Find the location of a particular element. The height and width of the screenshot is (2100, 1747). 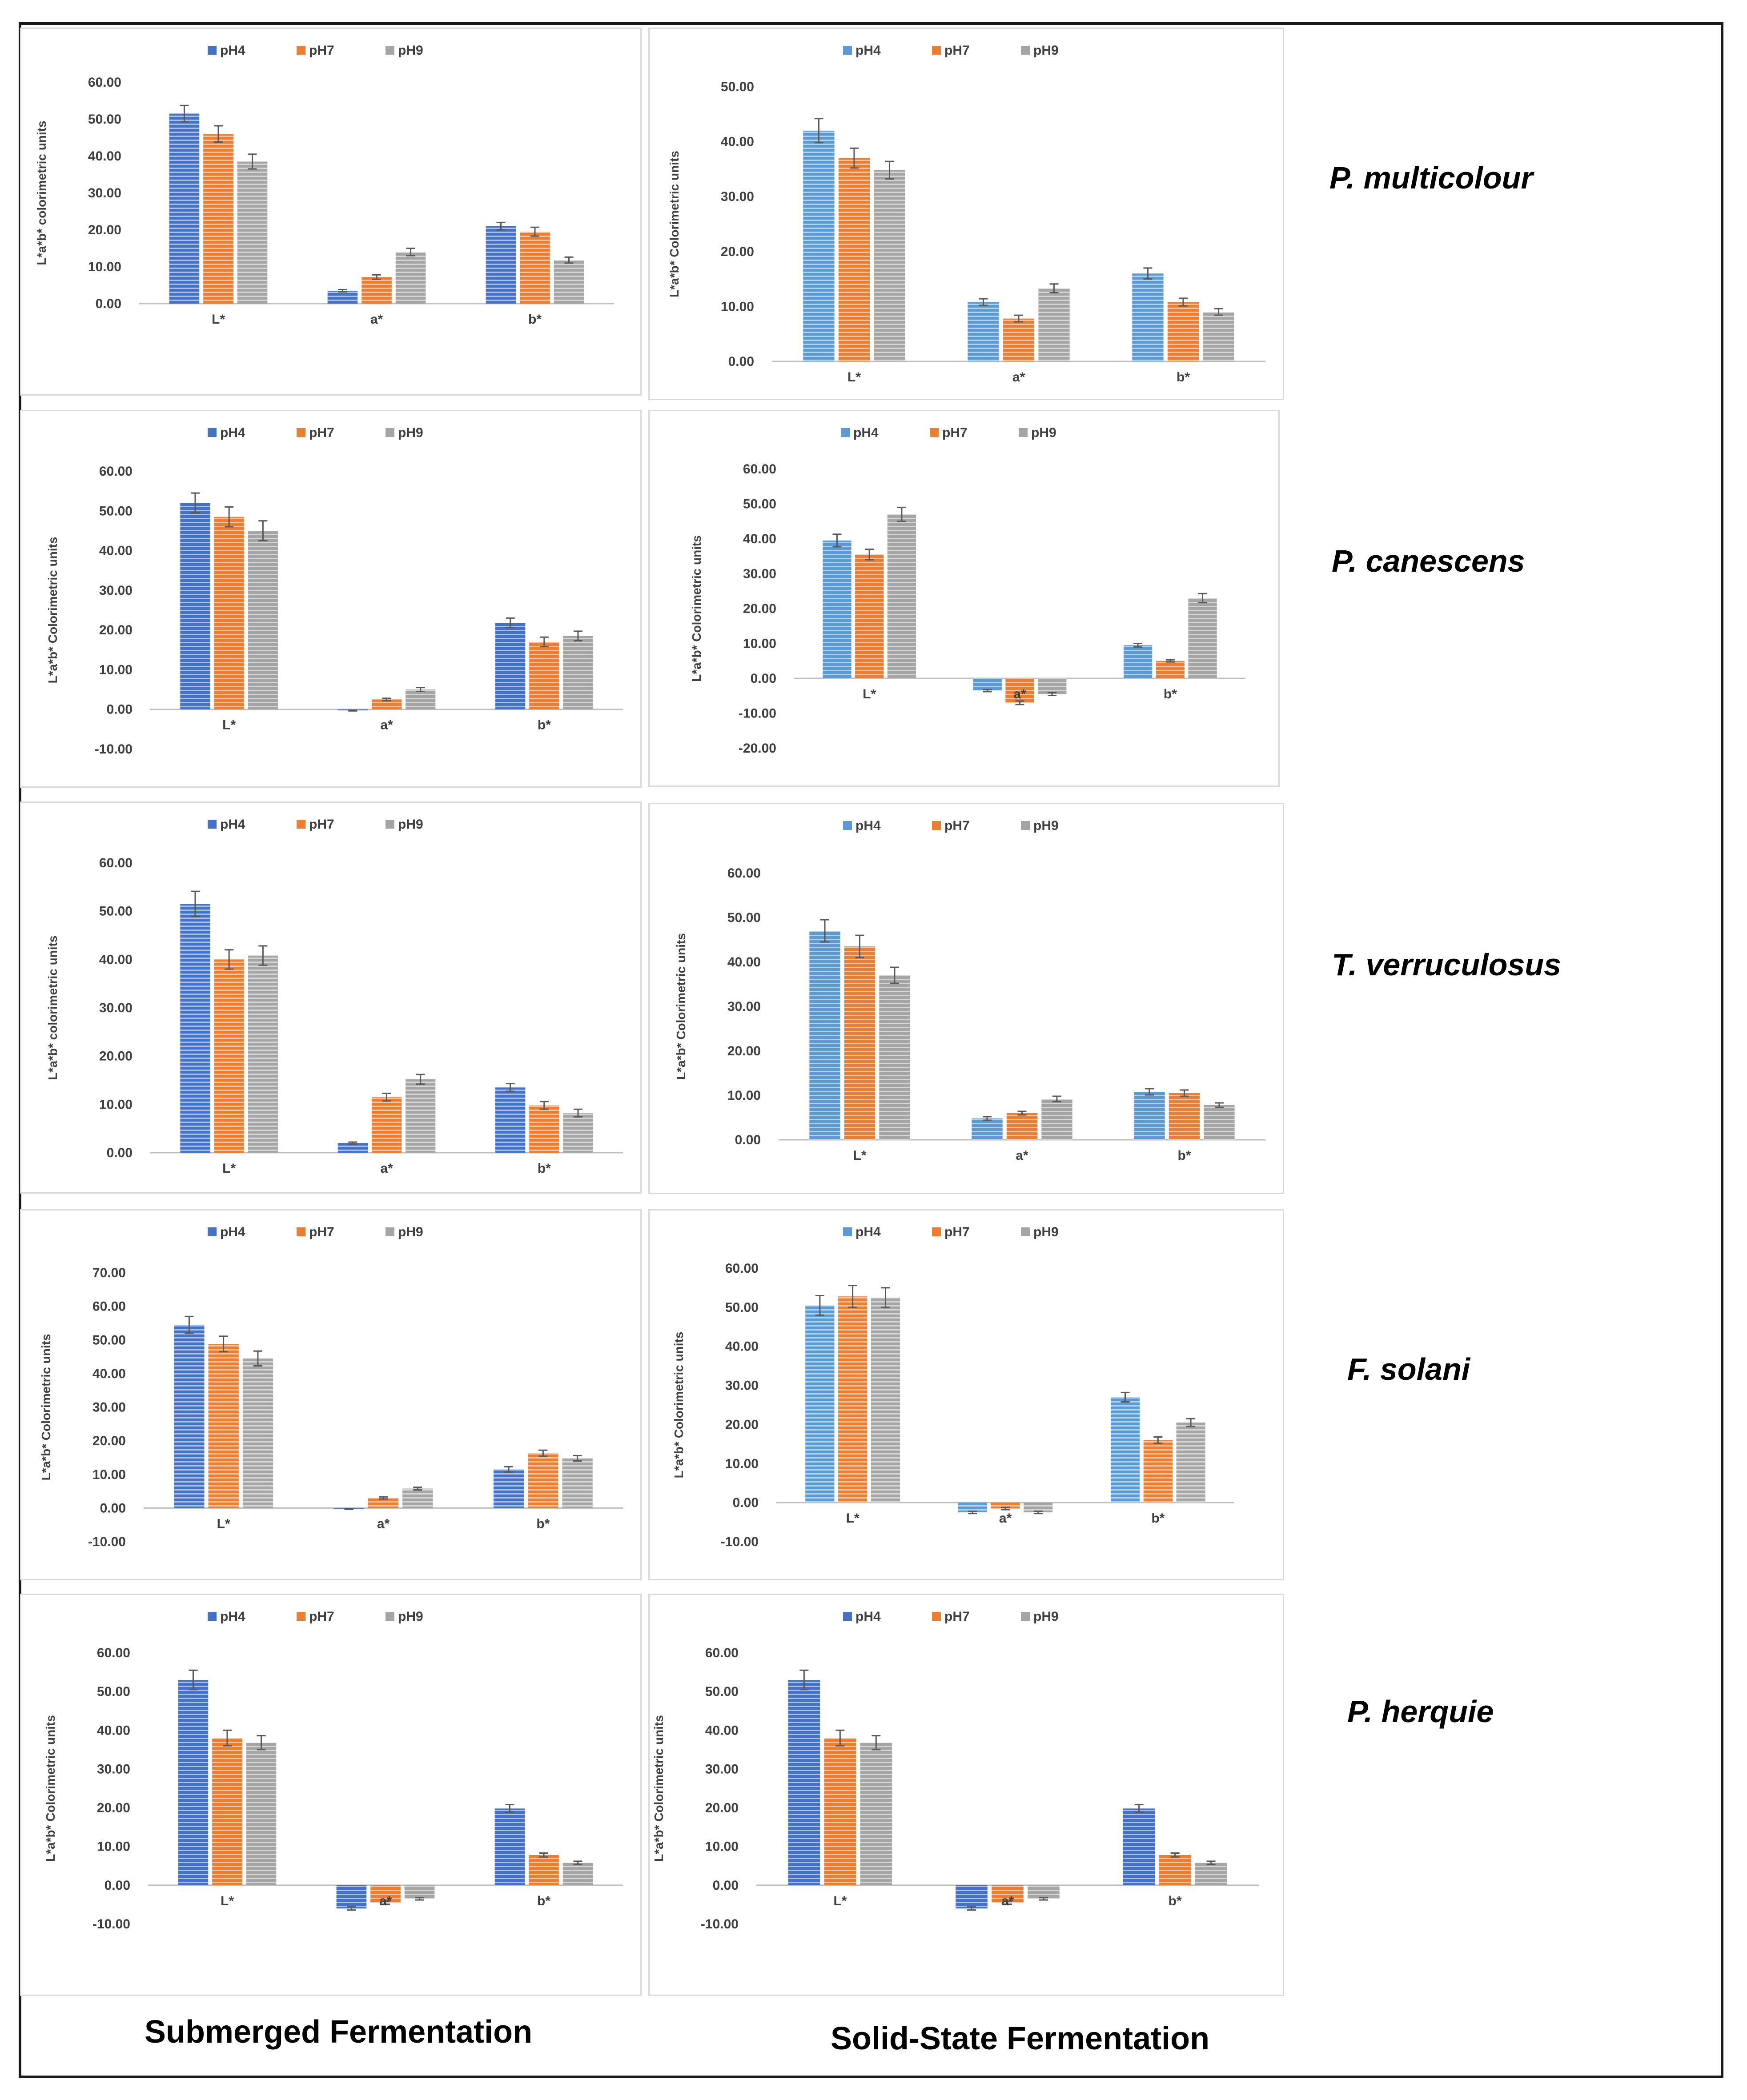

y-tick-label: 0.00 is located at coordinates (741, 361).